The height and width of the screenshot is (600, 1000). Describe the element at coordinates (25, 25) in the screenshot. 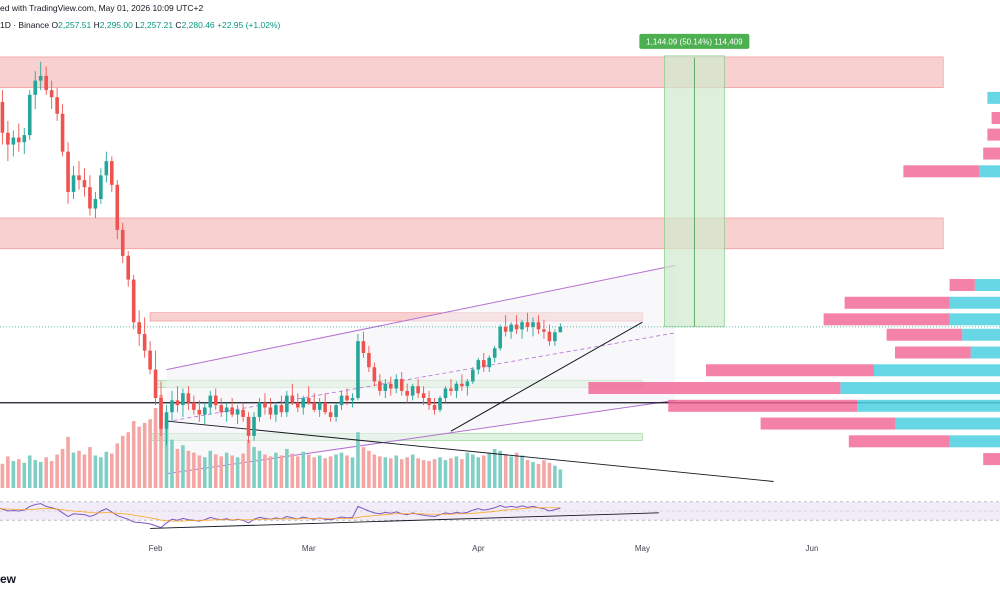

I see `interval-exchange: 1D · Binance` at that location.